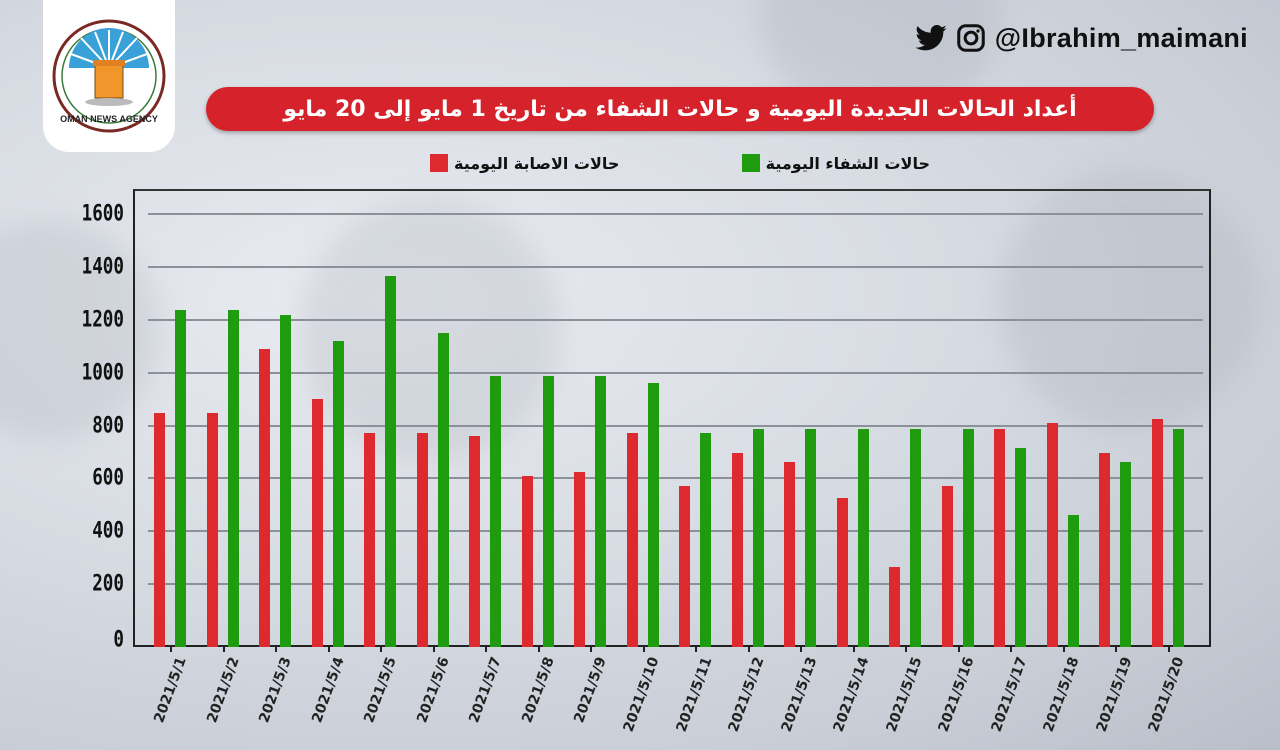 The height and width of the screenshot is (750, 1280). What do you see at coordinates (223, 690) in the screenshot?
I see `x-axis-date-label: 2021/5/2` at bounding box center [223, 690].